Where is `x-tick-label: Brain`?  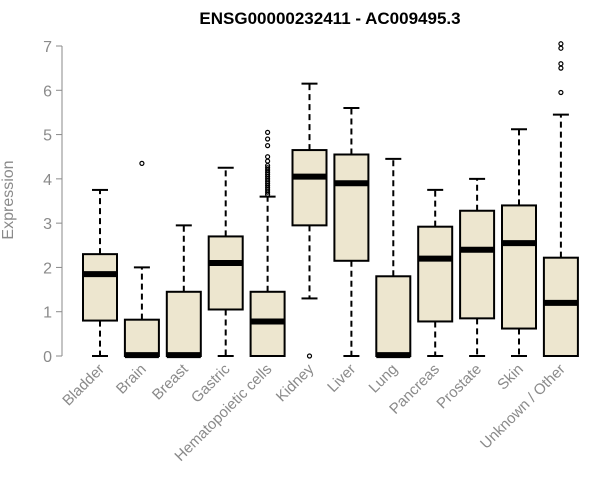 x-tick-label: Brain is located at coordinates (131, 379).